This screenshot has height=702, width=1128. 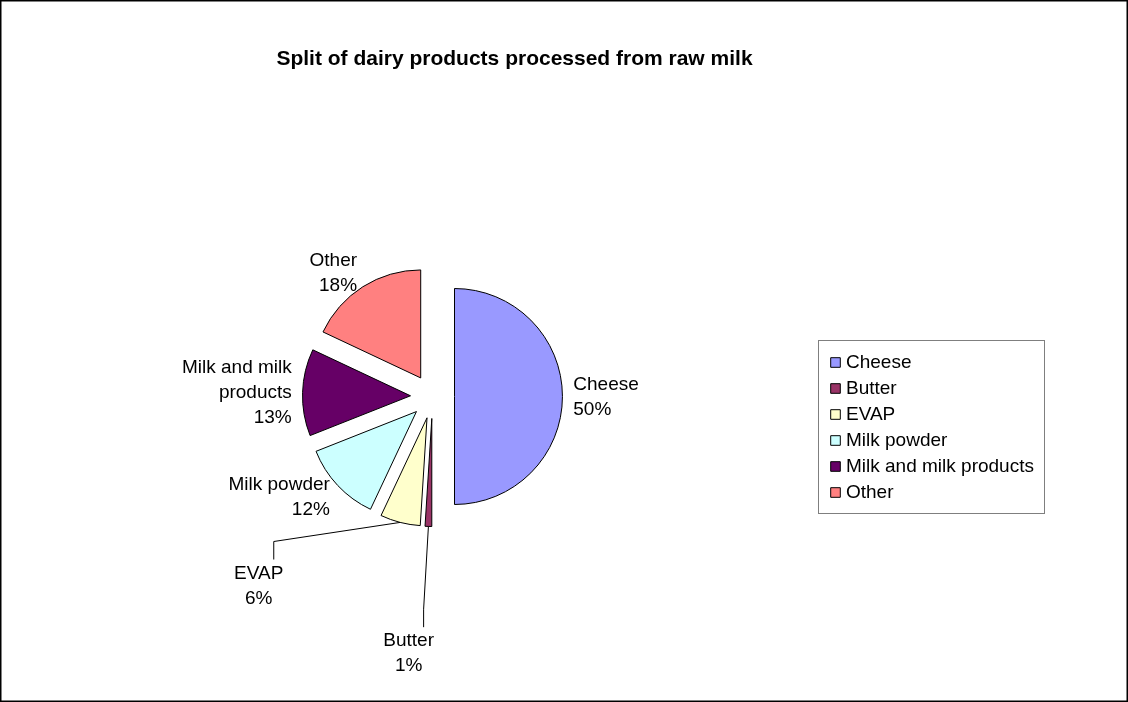 I want to click on data-label: Milk powder 12%, so click(x=279, y=495).